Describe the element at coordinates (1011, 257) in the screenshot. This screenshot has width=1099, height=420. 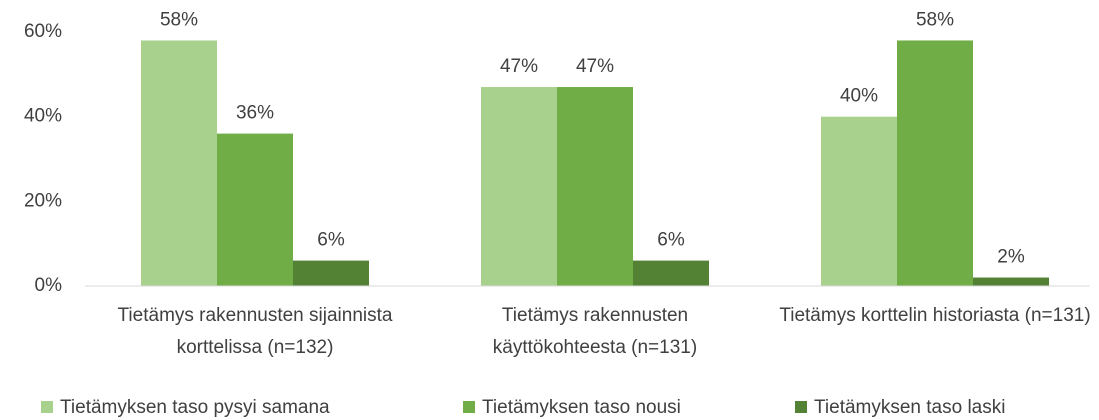
I see `data-label: 2%` at that location.